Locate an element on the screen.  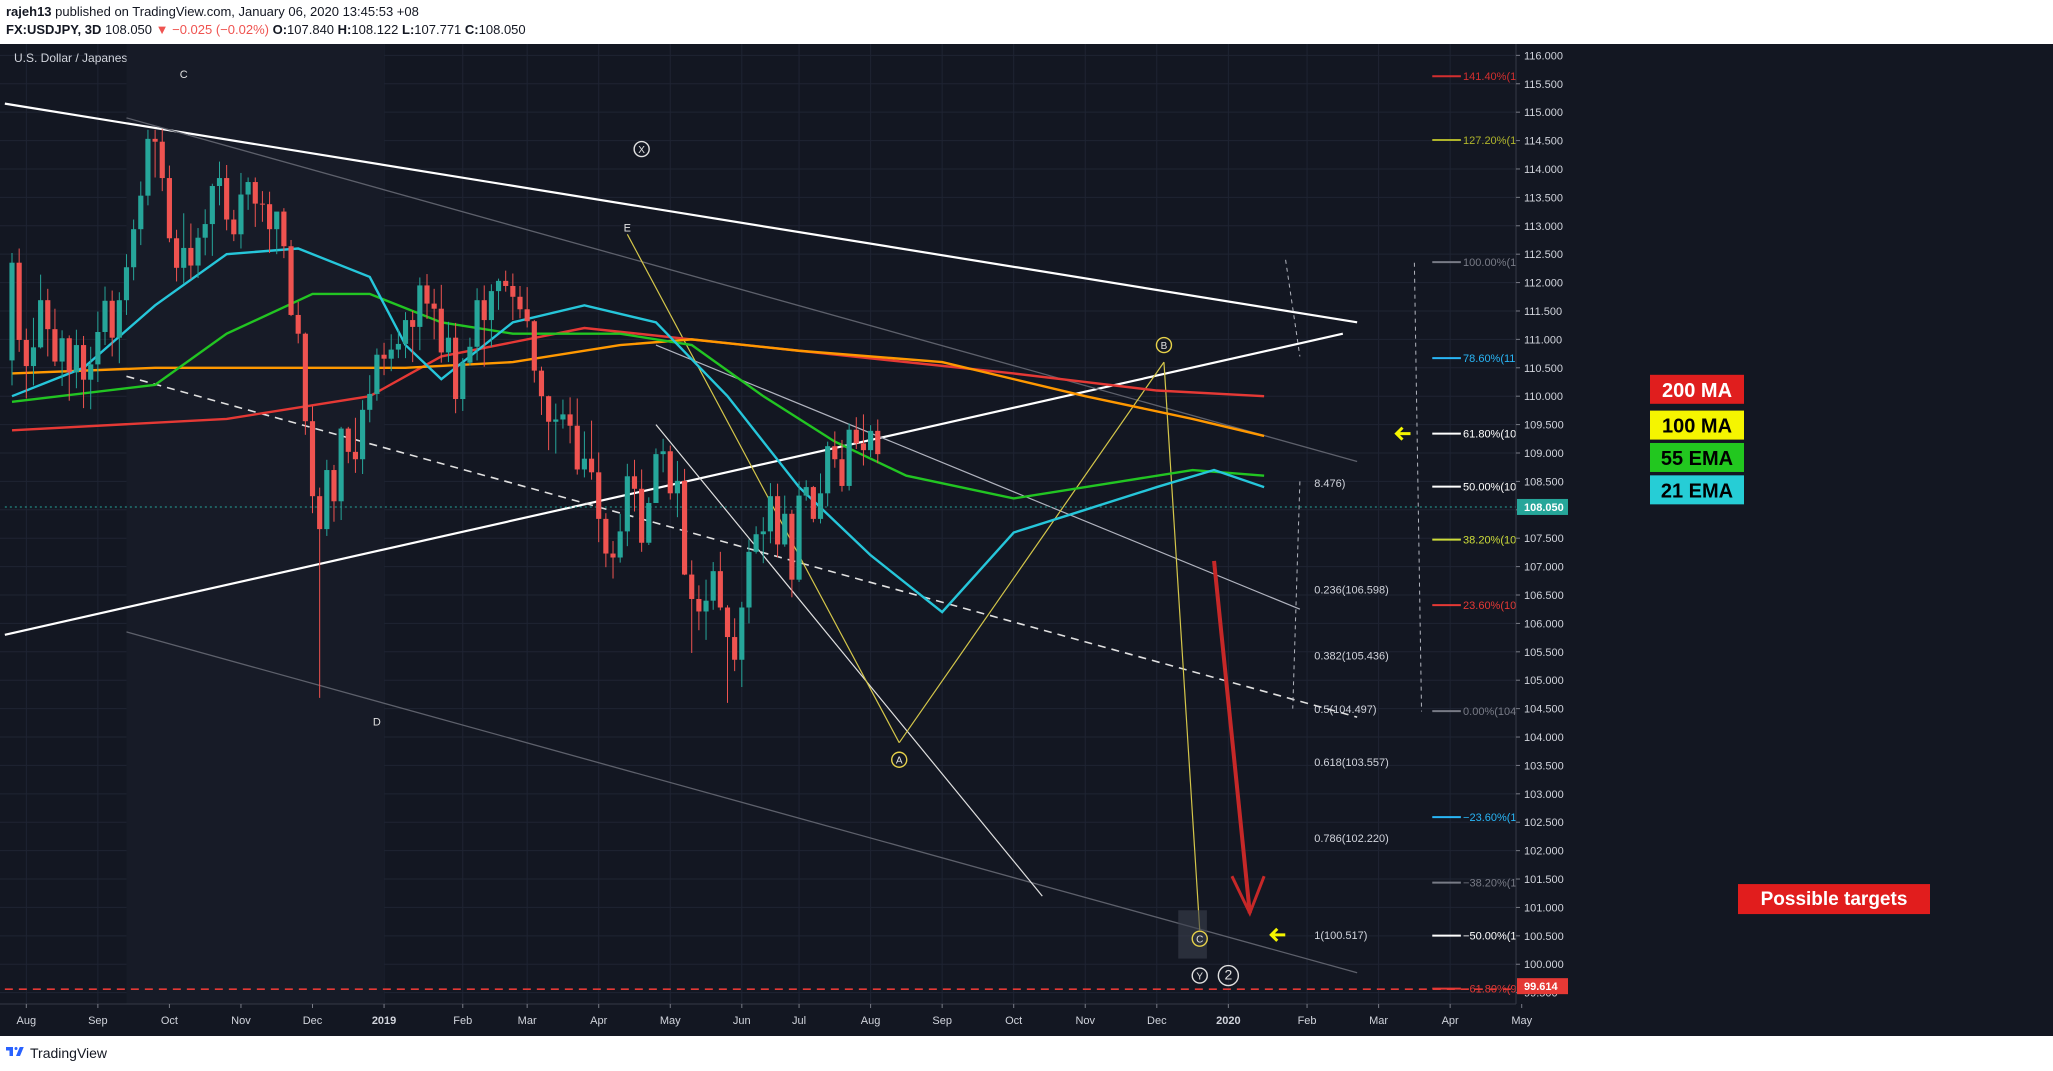
target-annotation: Possible targets is located at coordinates (1834, 899).